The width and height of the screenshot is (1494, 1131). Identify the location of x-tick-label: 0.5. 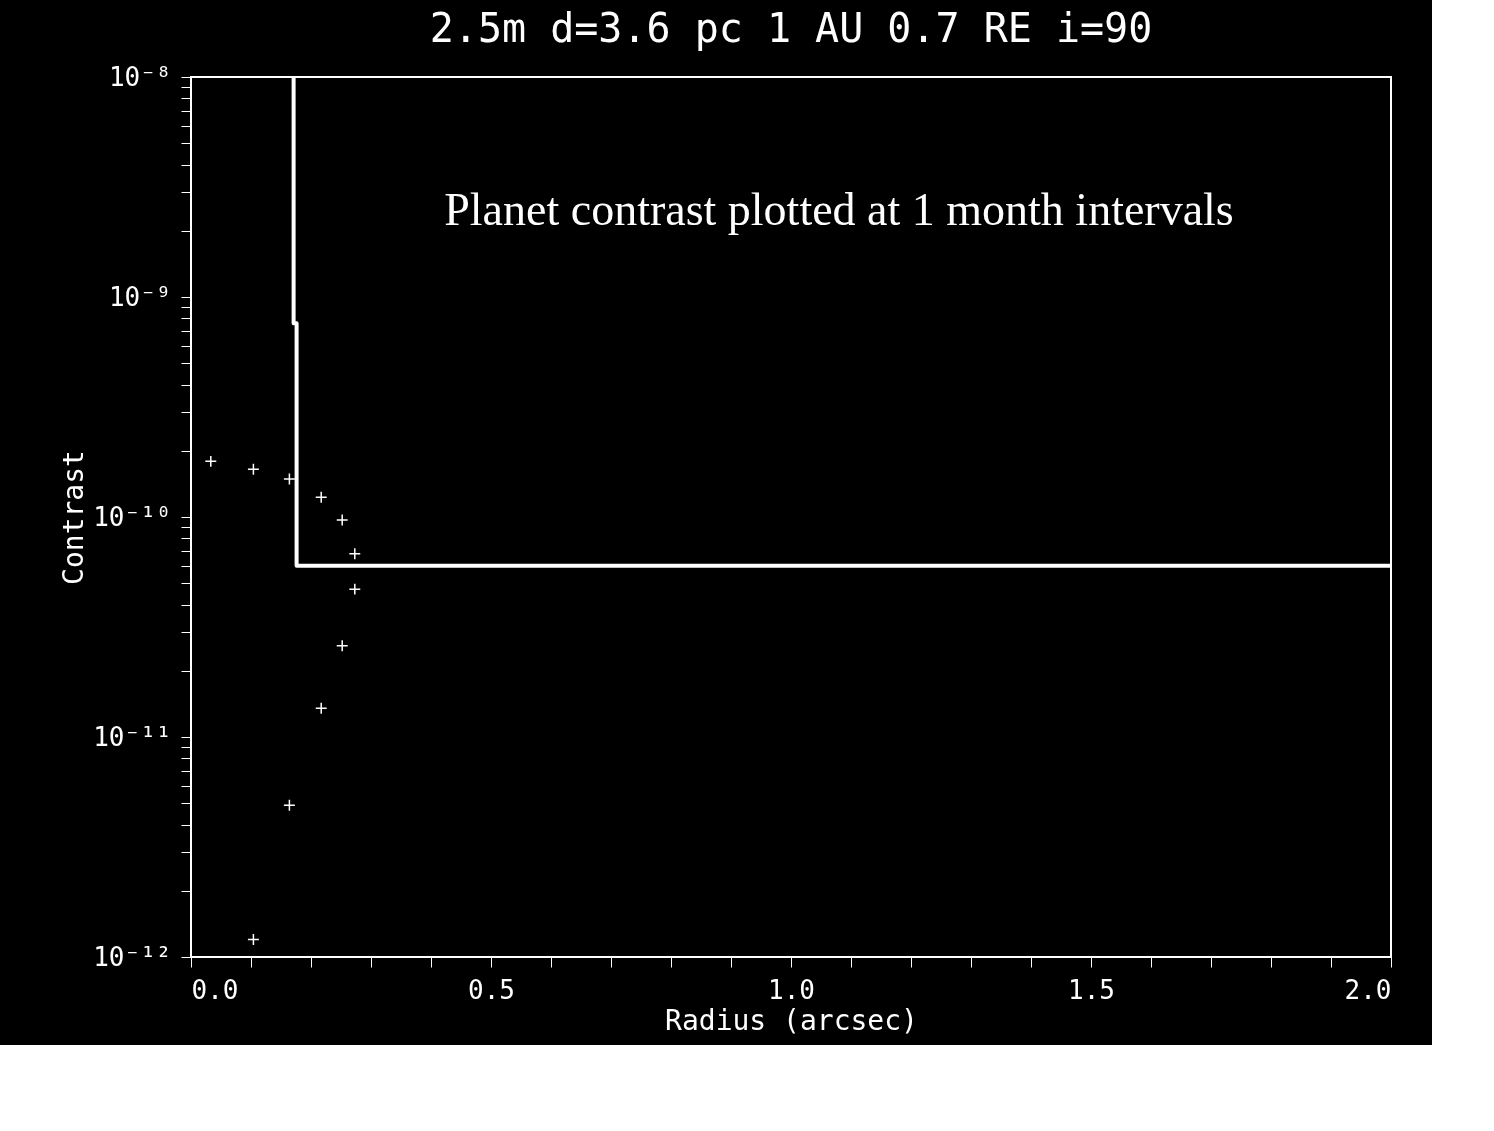
(491, 989).